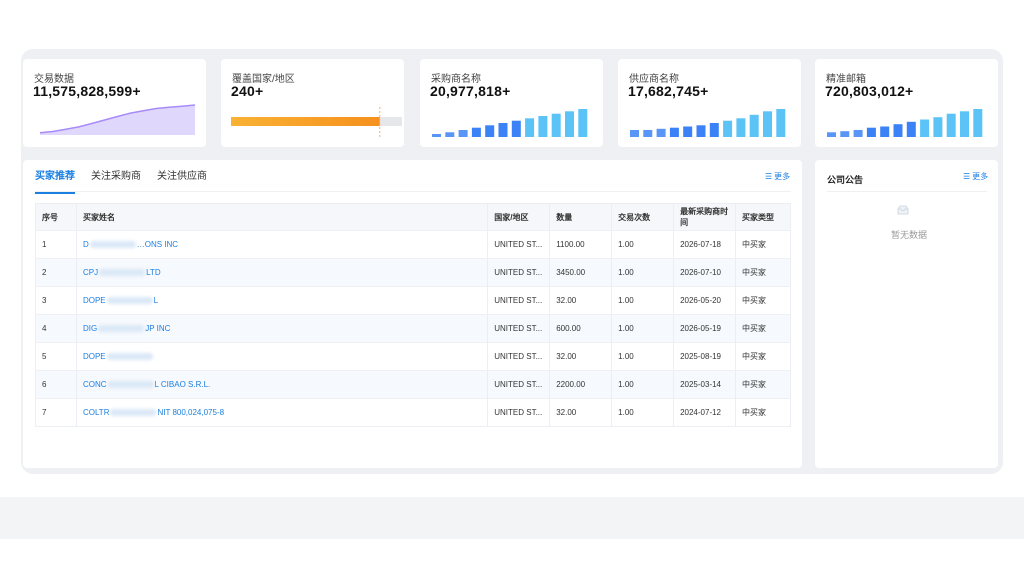  Describe the element at coordinates (85, 244) in the screenshot. I see `buyer-name-prefix: D` at that location.